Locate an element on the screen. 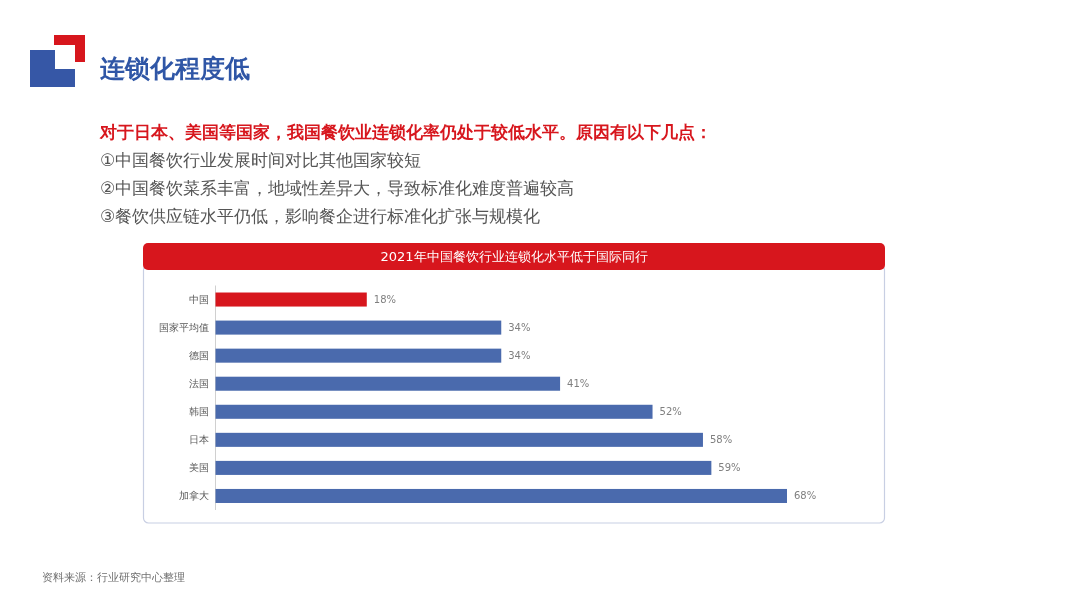 The image size is (1080, 608). y-tick-label: 加拿大 is located at coordinates (194, 496).